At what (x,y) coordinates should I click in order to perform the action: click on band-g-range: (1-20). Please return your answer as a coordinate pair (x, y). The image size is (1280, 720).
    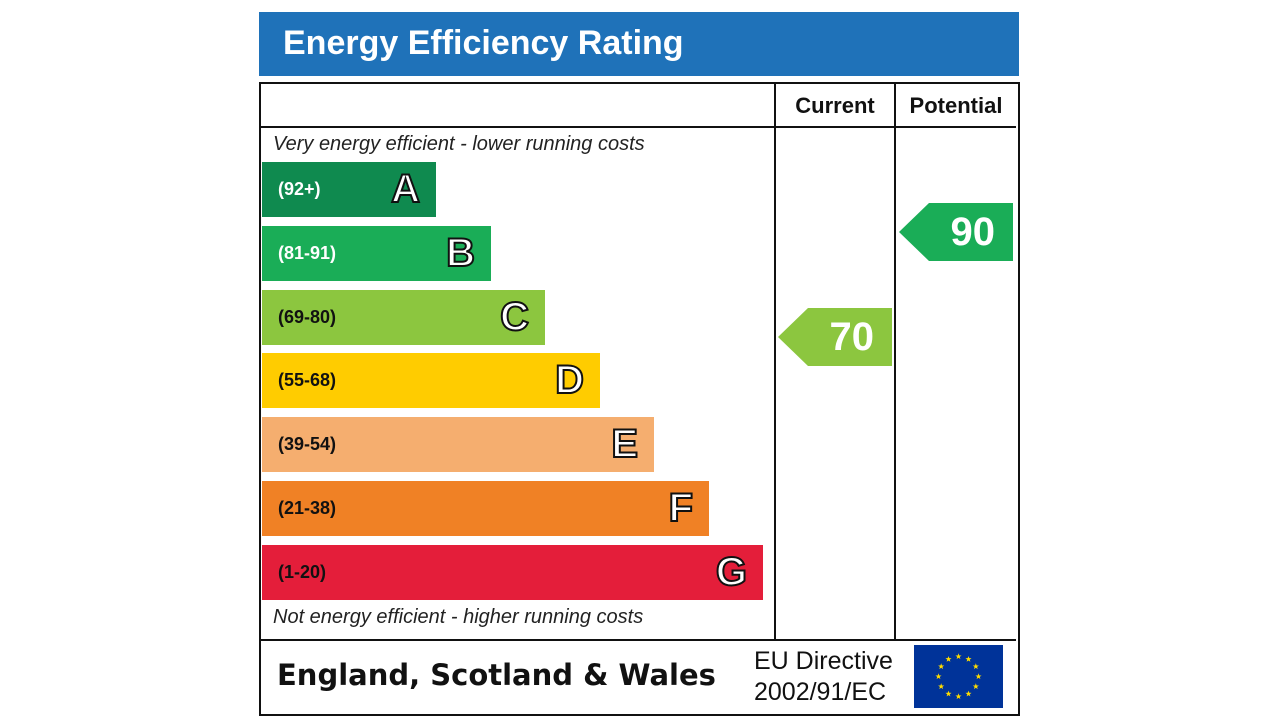
    Looking at the image, I should click on (302, 572).